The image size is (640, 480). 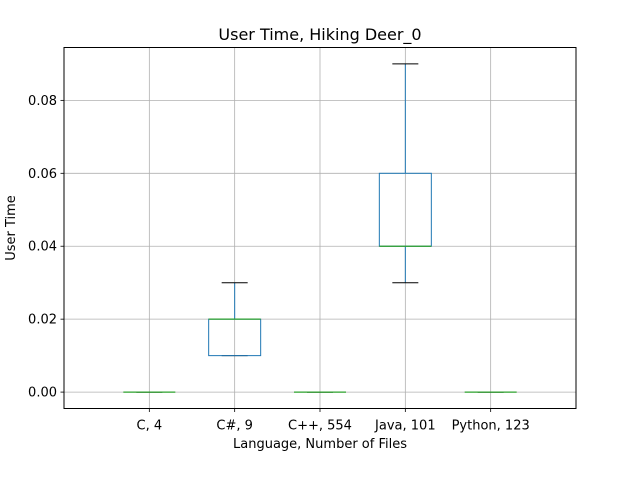 I want to click on y-axis-ticks: 0.00 0.02 0.04 0.06 0.08, so click(x=46, y=247).